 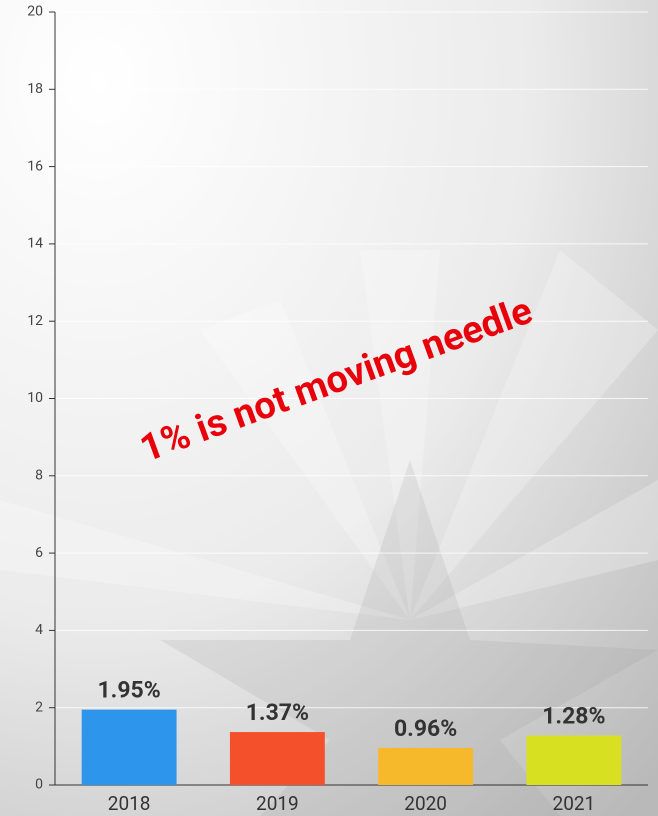 What do you see at coordinates (39, 785) in the screenshot?
I see `y-tick-label: 0` at bounding box center [39, 785].